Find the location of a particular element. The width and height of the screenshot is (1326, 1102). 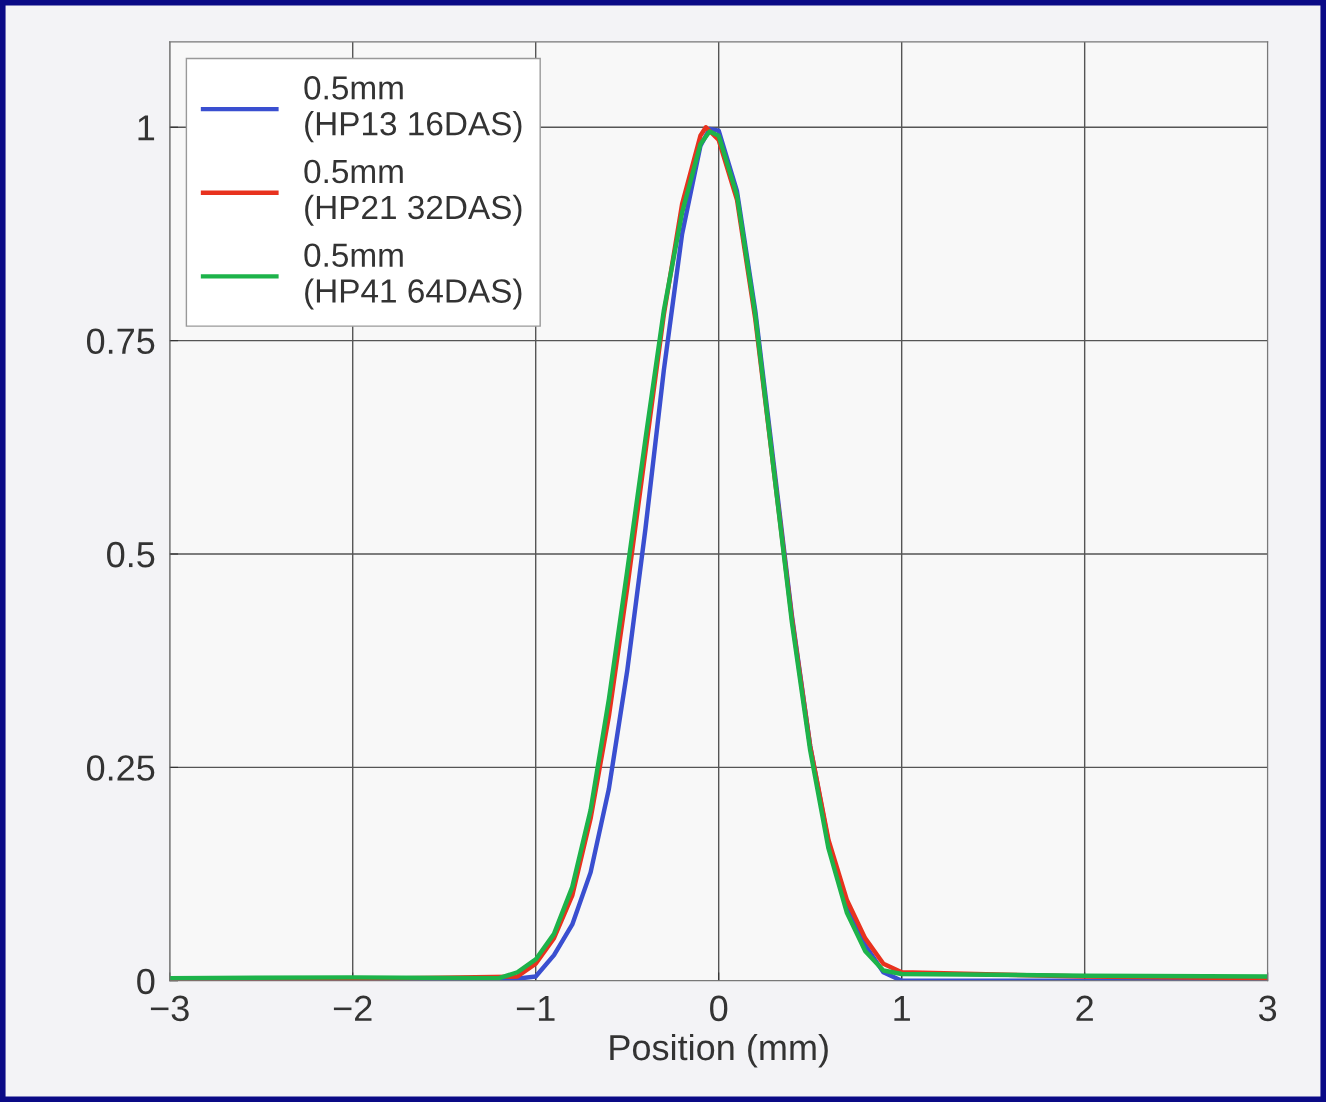

x-tick-label: 1 is located at coordinates (902, 1008).